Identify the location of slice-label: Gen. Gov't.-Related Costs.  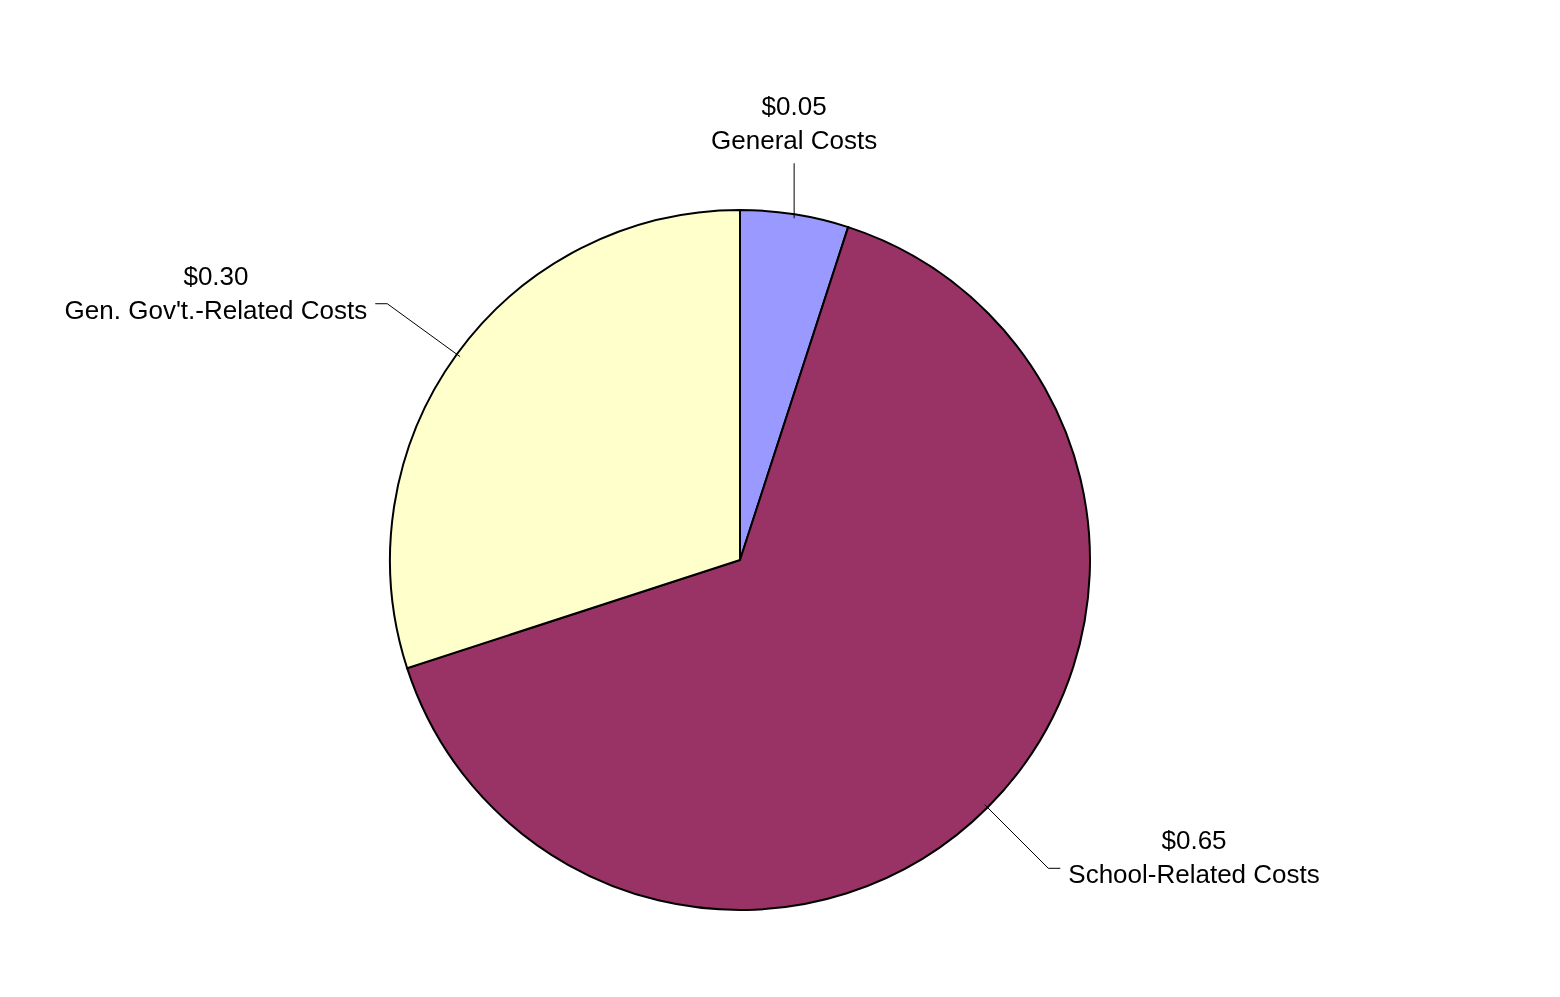
(216, 309).